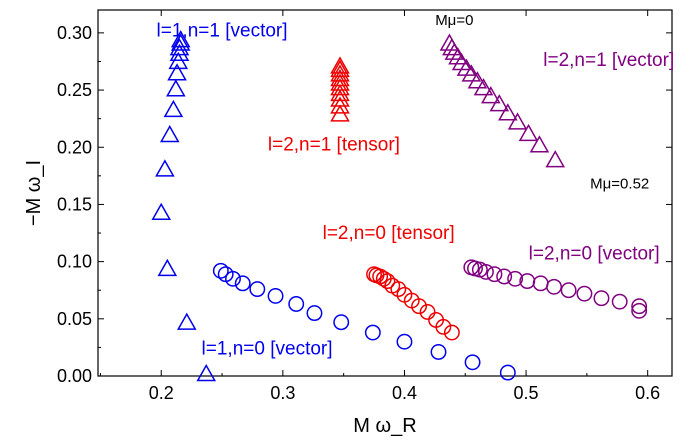 This screenshot has width=685, height=442. Describe the element at coordinates (74, 90) in the screenshot. I see `y-tick-label: 0.25` at that location.